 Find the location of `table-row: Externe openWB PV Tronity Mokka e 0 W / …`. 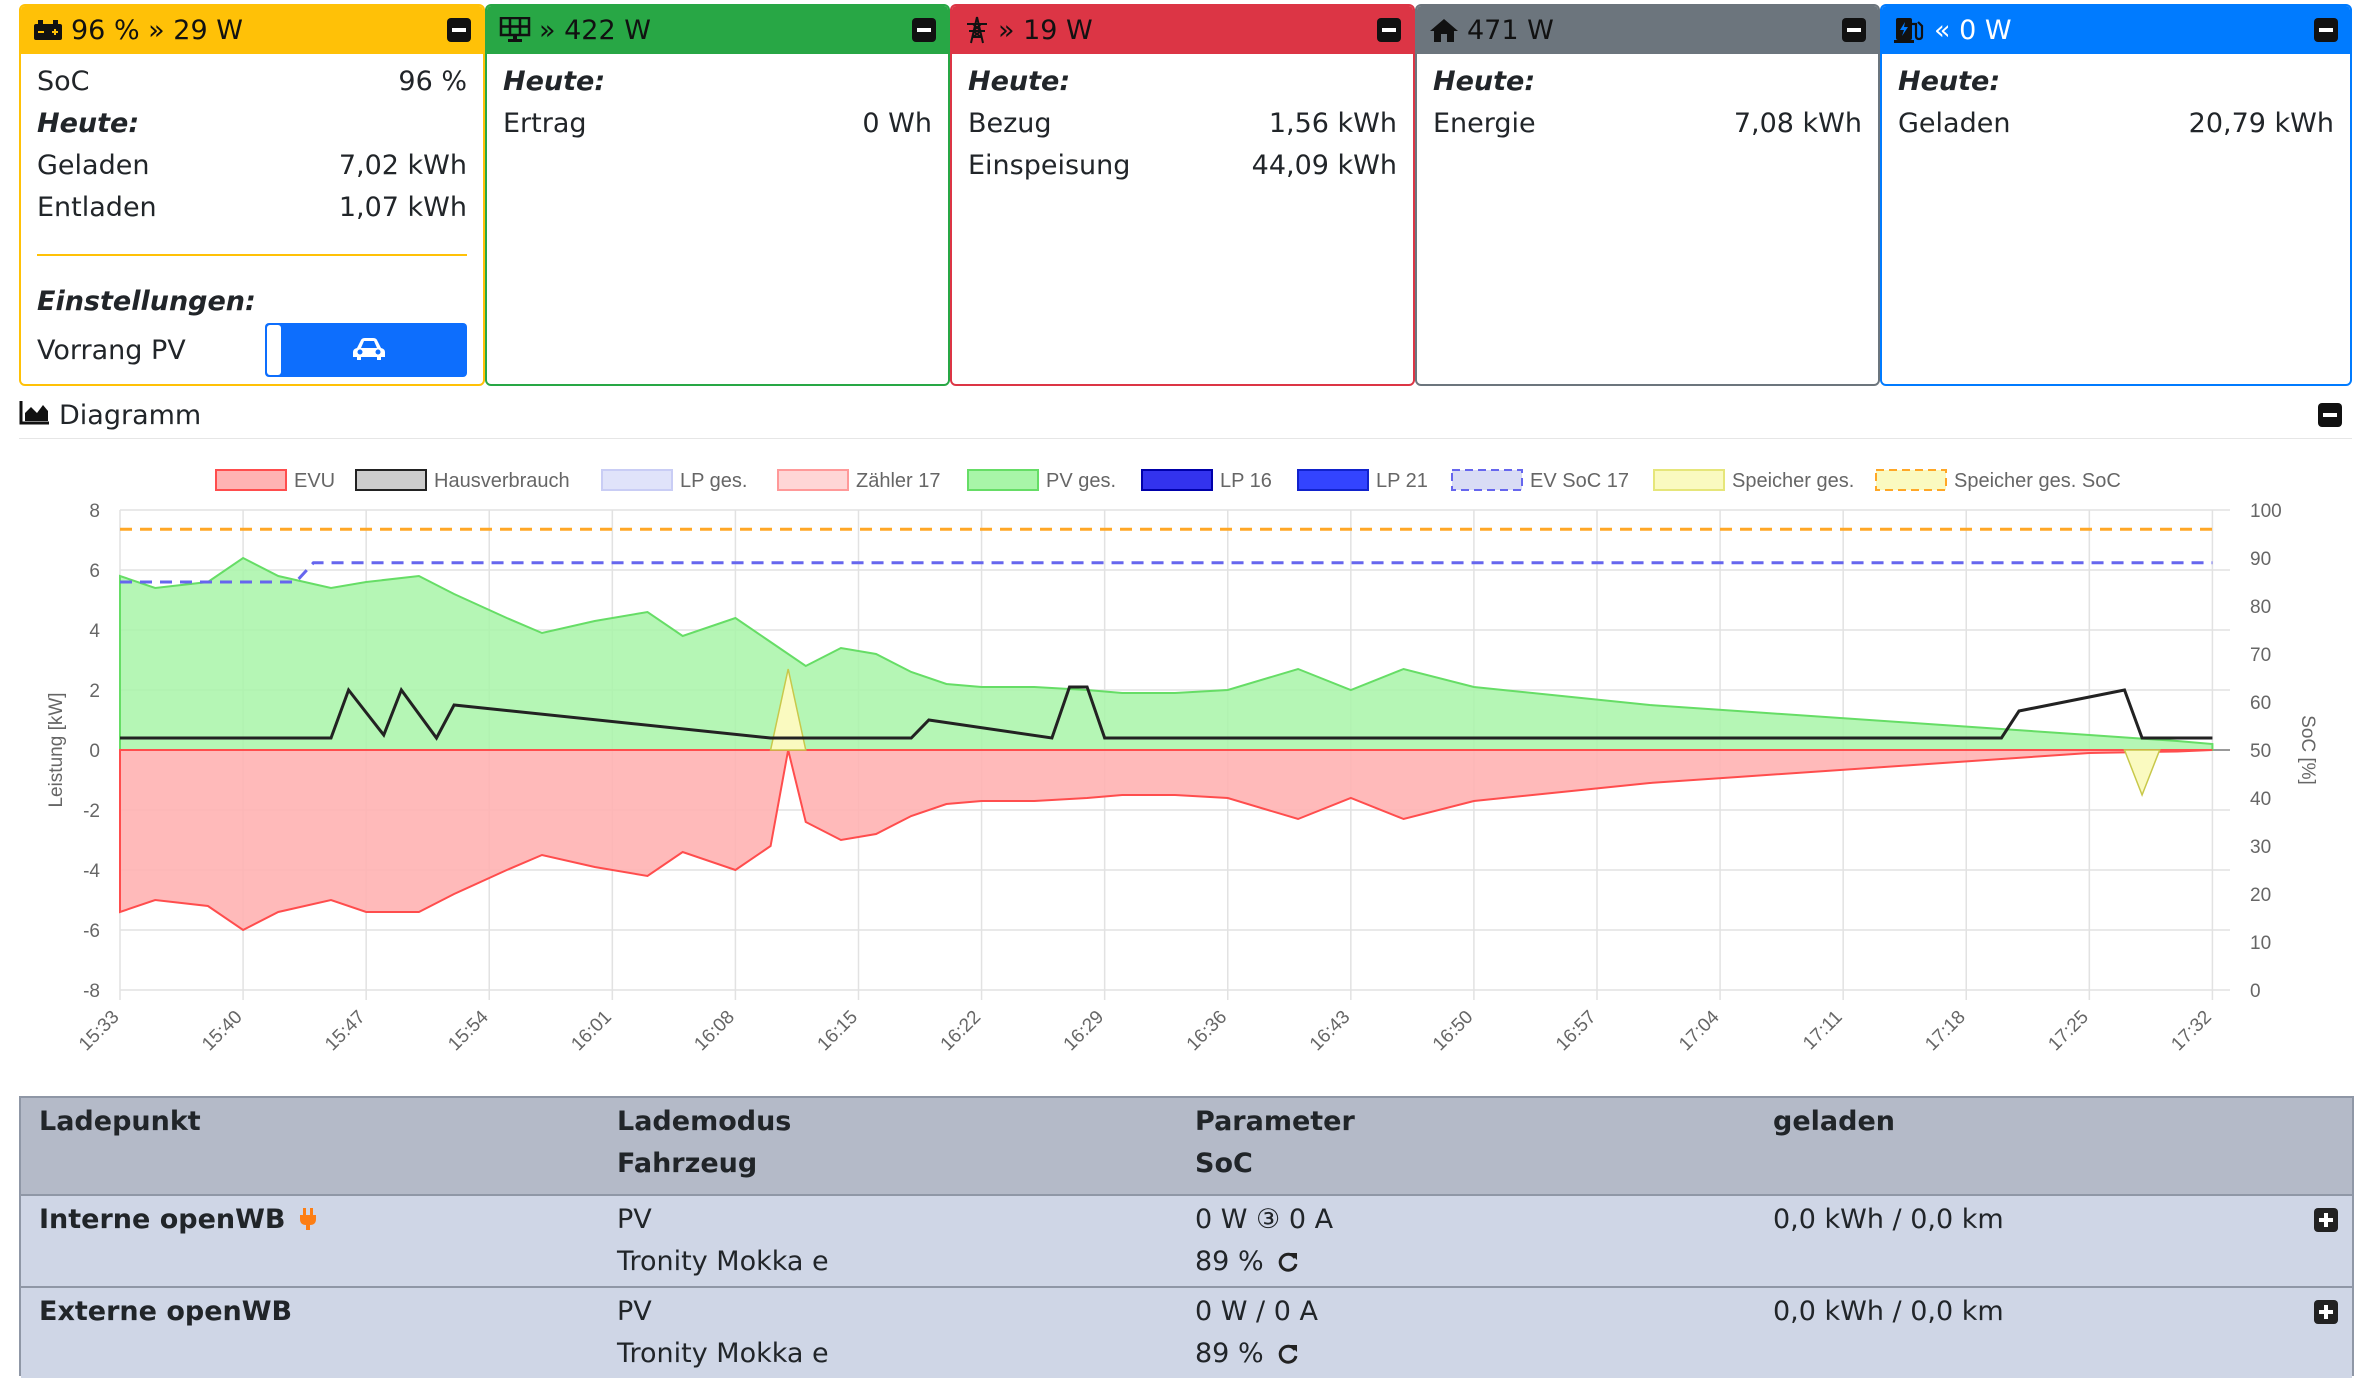

table-row: Externe openWB PV Tronity Mokka e 0 W / … is located at coordinates (1186, 1333).